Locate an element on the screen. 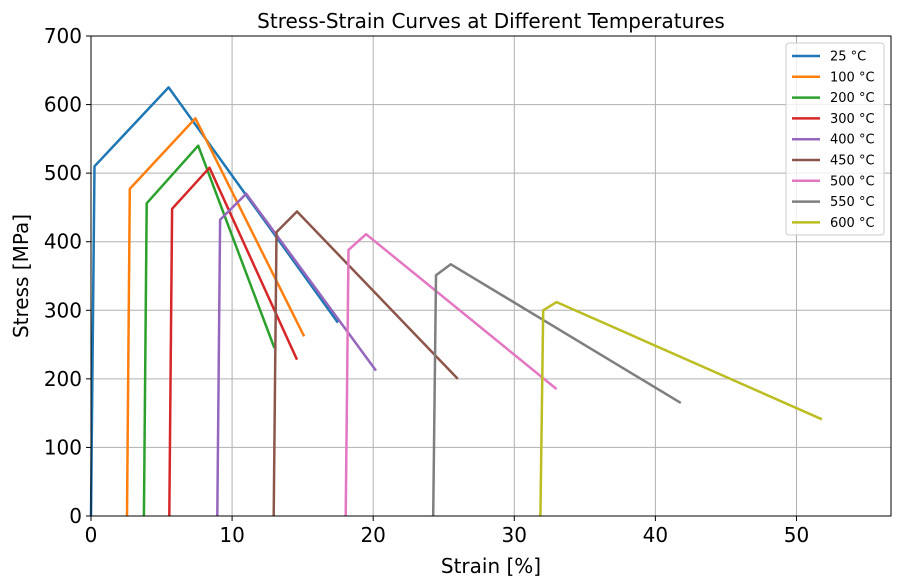  series-line-300c is located at coordinates (233, 341).